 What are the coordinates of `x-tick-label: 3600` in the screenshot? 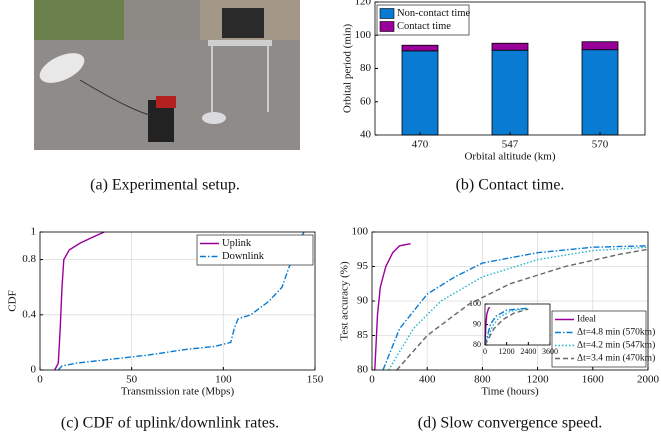 It's located at (550, 351).